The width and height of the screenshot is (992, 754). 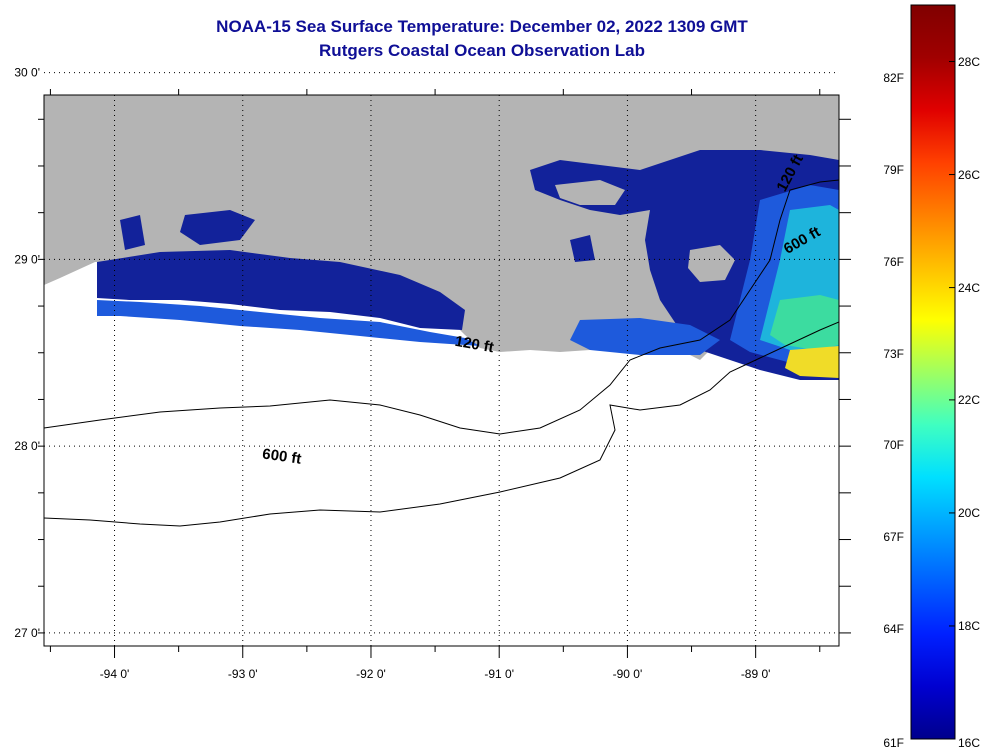 What do you see at coordinates (893, 743) in the screenshot?
I see `colorbar-fahrenheit-label: 61F` at bounding box center [893, 743].